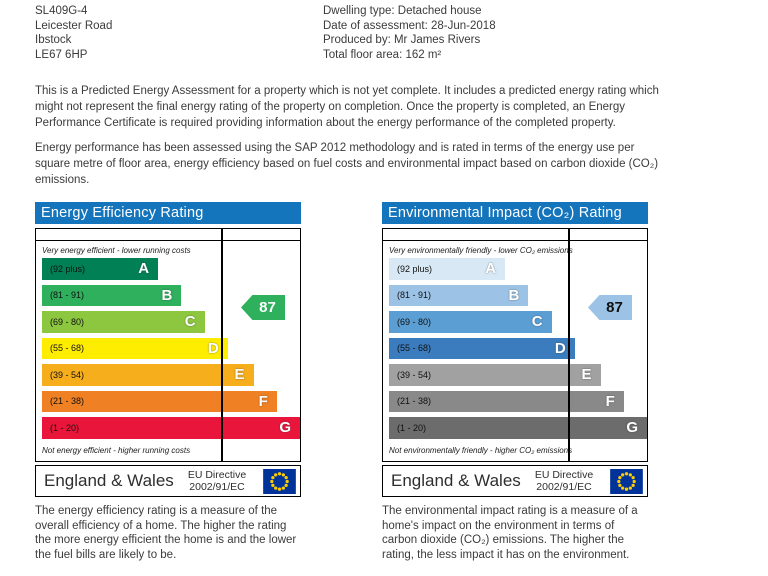  I want to click on produced-by: Produced by: Mr James Rivers, so click(402, 40).